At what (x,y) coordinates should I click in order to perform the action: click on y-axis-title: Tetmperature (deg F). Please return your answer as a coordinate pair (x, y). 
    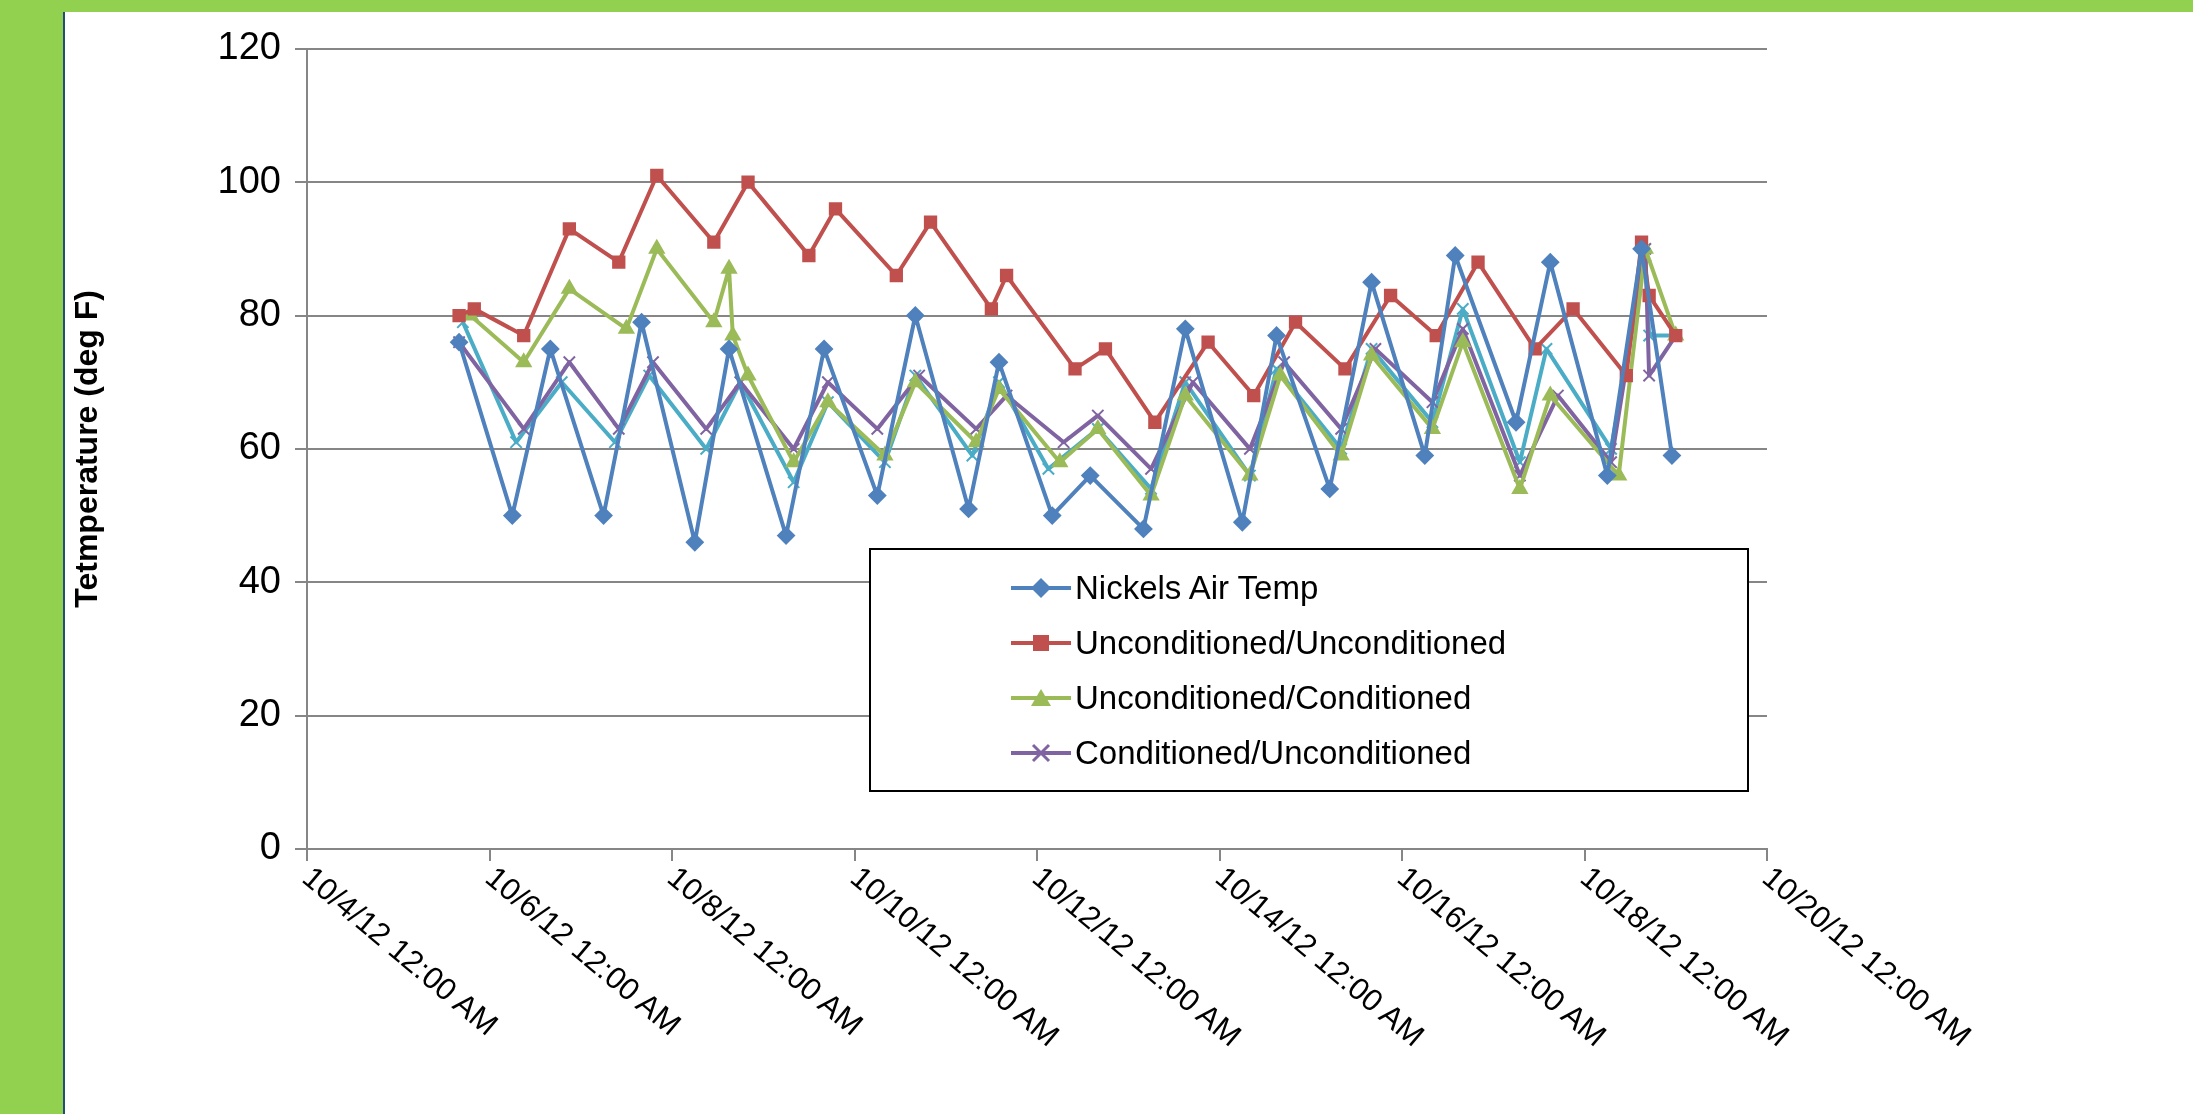
    Looking at the image, I should click on (86, 449).